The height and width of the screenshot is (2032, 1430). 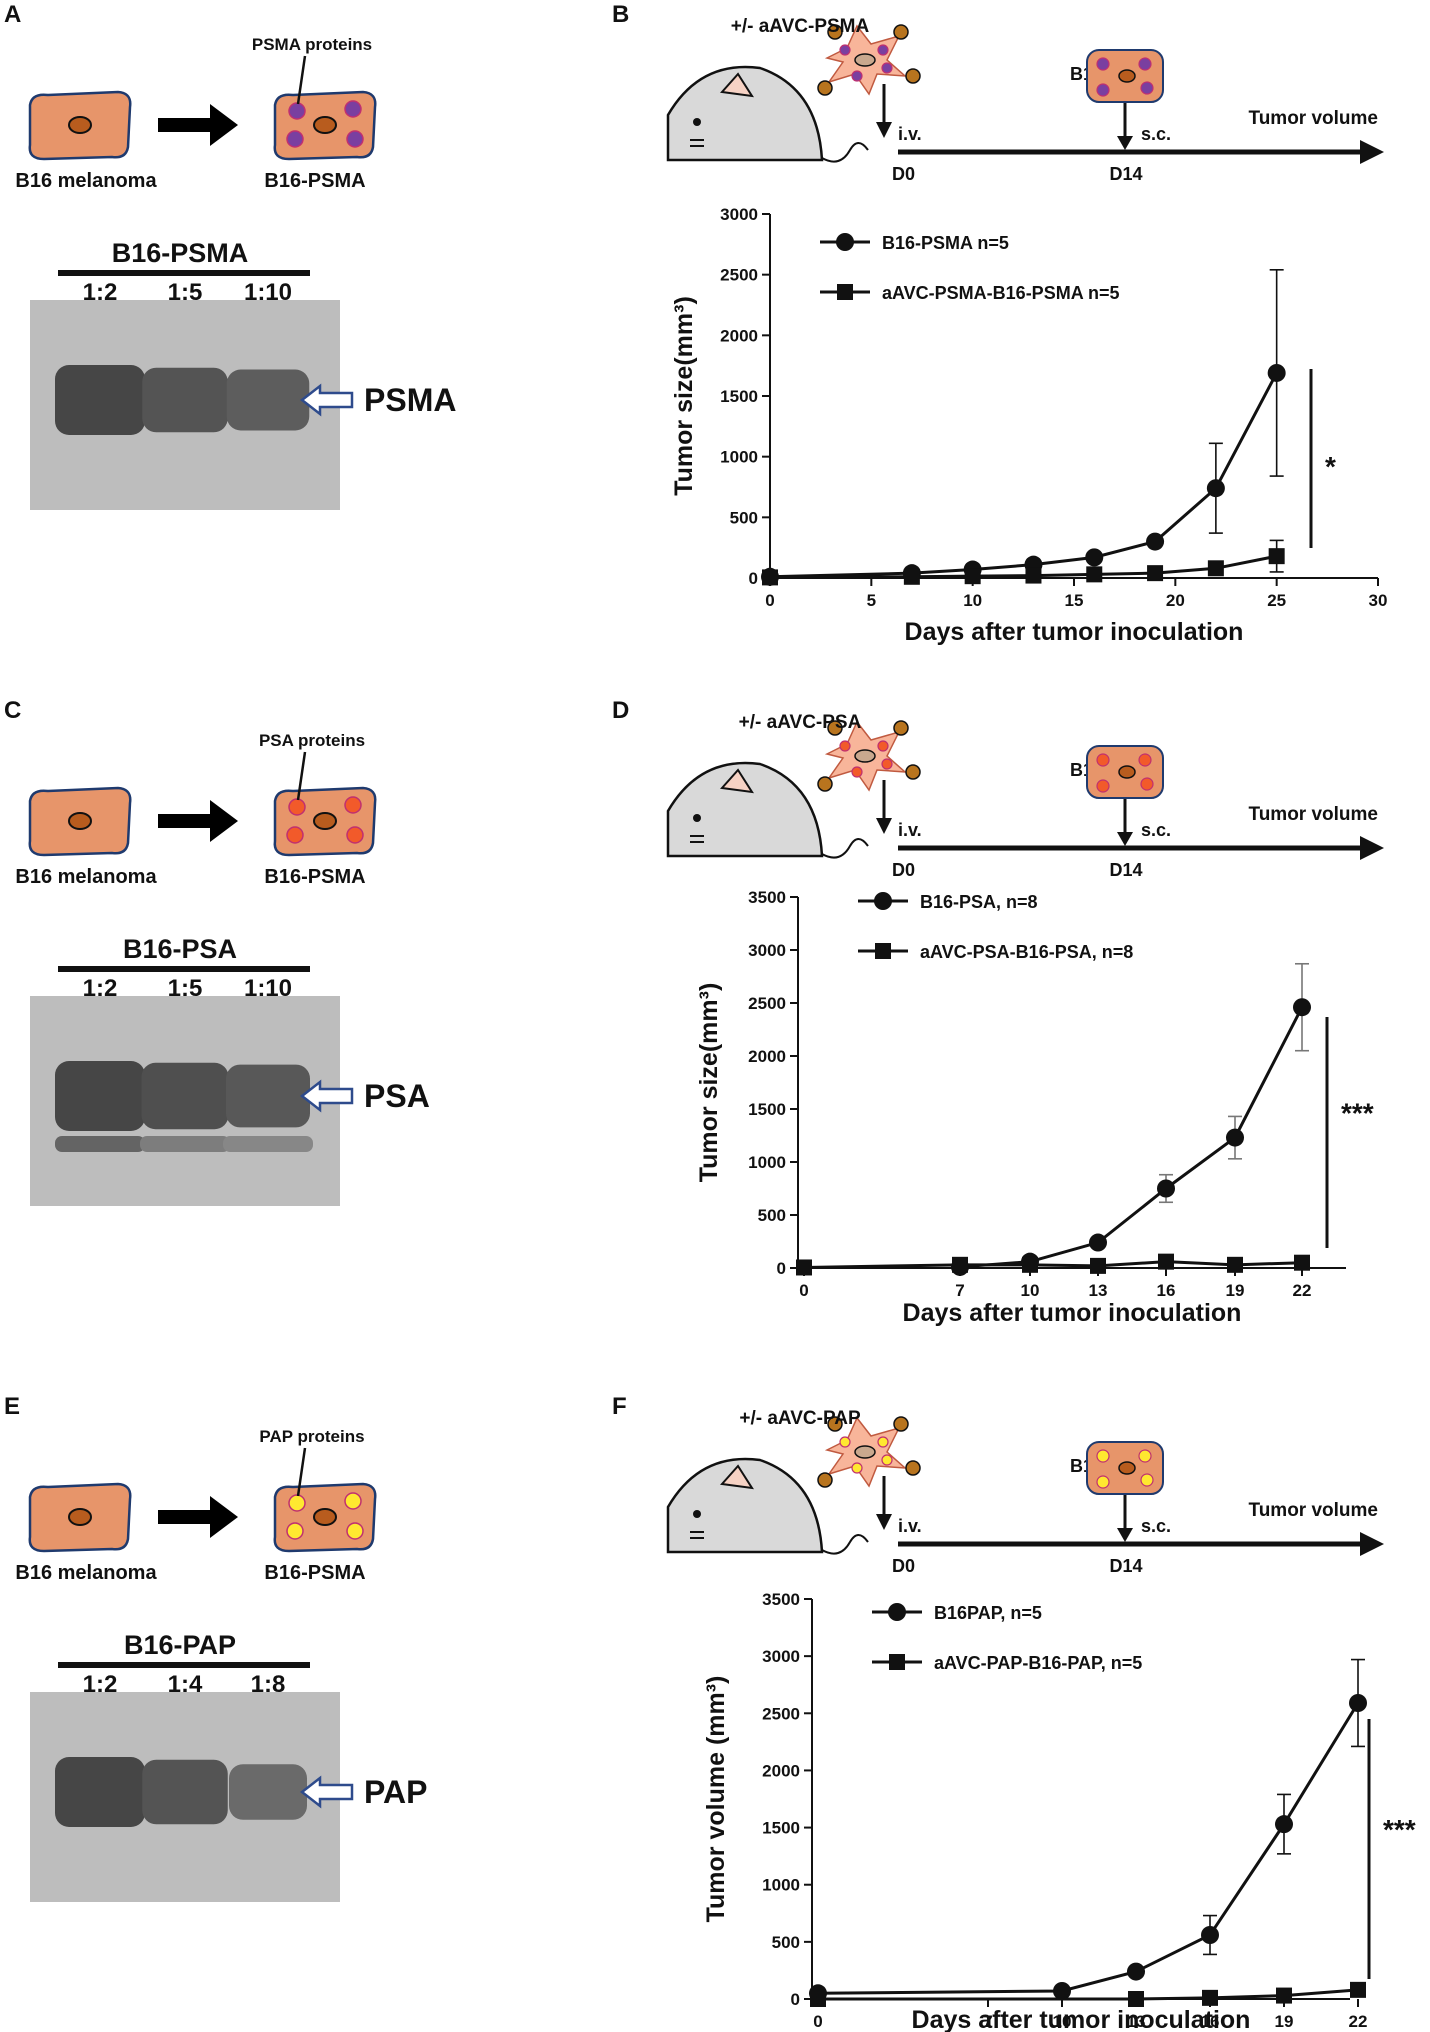 I want to click on series-line, so click(x=1131, y=1137).